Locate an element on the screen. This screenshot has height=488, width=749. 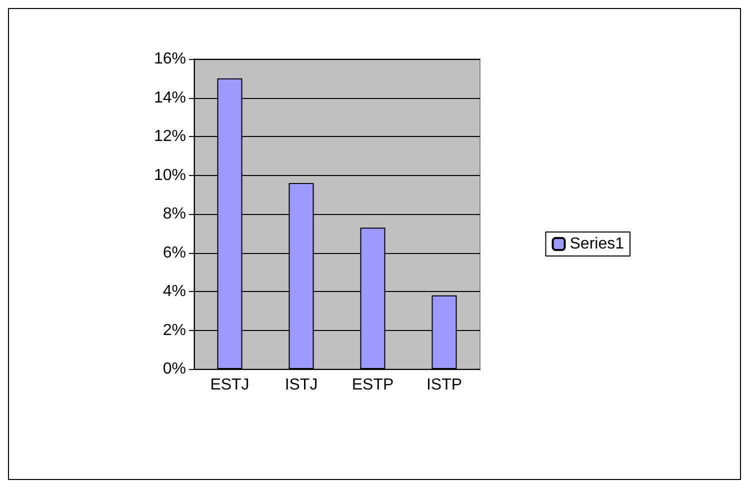
y-tick-label: 16% is located at coordinates (170, 59).